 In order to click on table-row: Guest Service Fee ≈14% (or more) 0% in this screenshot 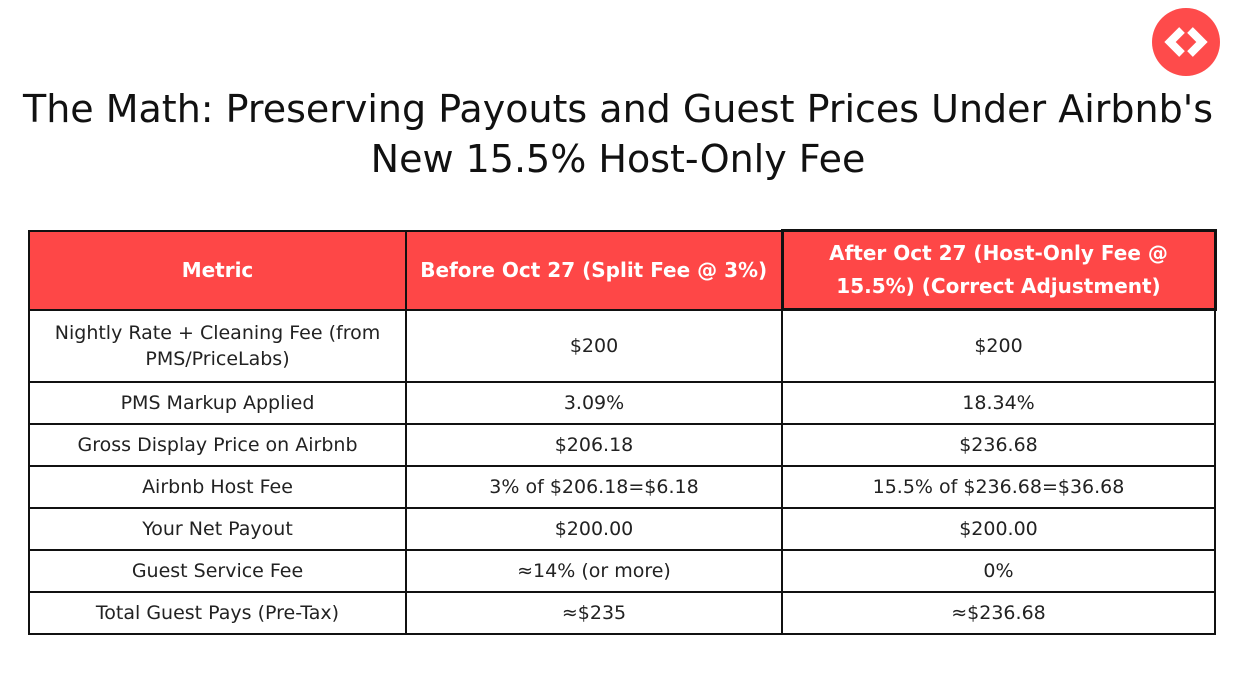, I will do `click(622, 571)`.